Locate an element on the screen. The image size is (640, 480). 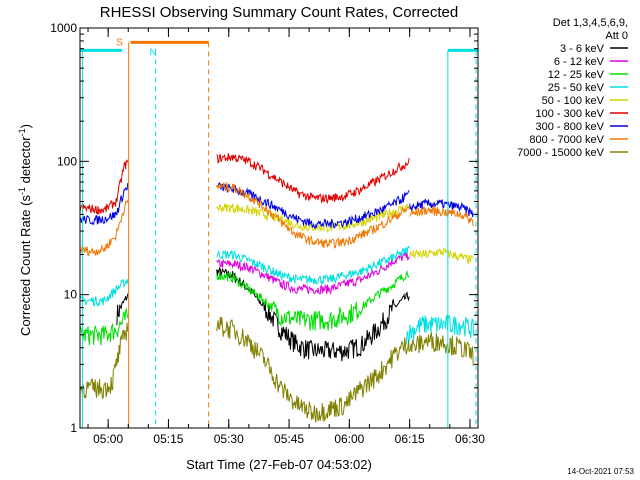
series-7000-15000-kev-trace is located at coordinates (276, 369).